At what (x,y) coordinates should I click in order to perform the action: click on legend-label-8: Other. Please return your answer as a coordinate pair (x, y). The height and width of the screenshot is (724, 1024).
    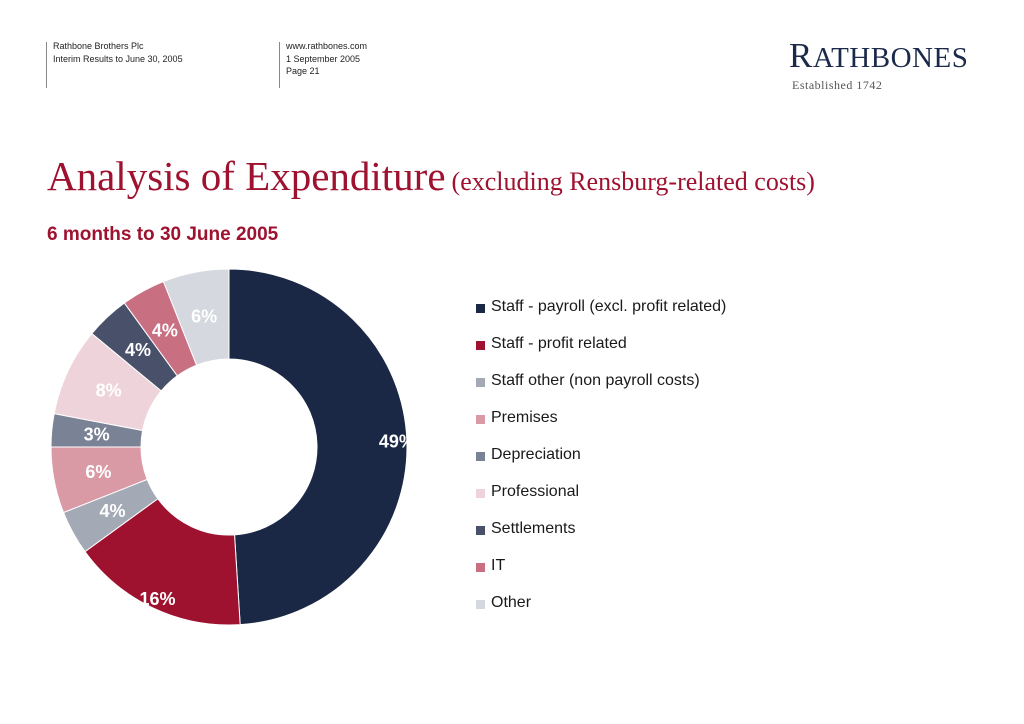
    Looking at the image, I should click on (511, 602).